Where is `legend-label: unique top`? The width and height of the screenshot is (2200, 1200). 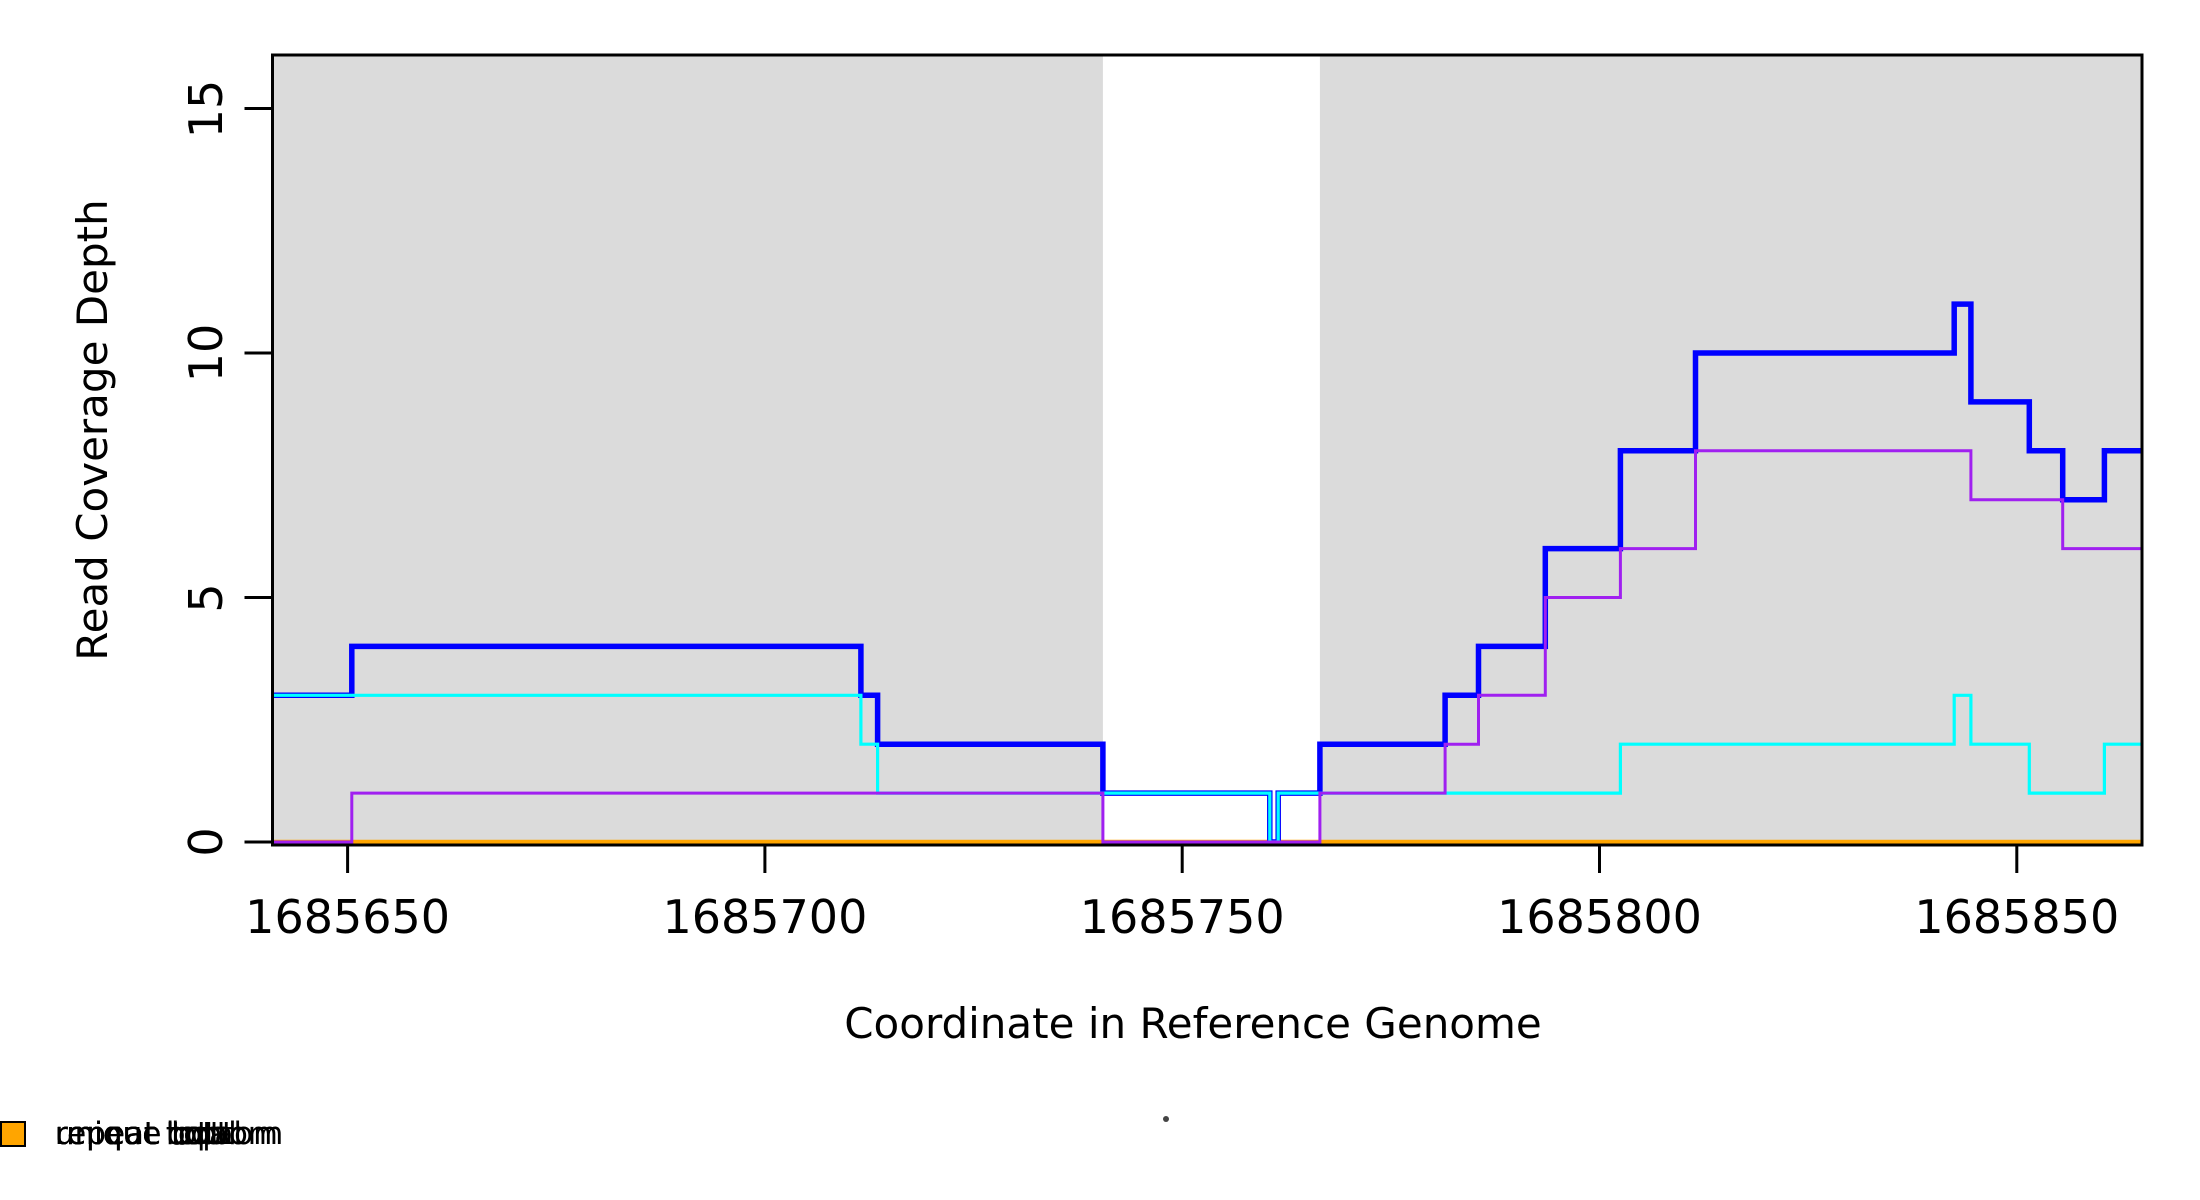 legend-label: unique top is located at coordinates (138, 1133).